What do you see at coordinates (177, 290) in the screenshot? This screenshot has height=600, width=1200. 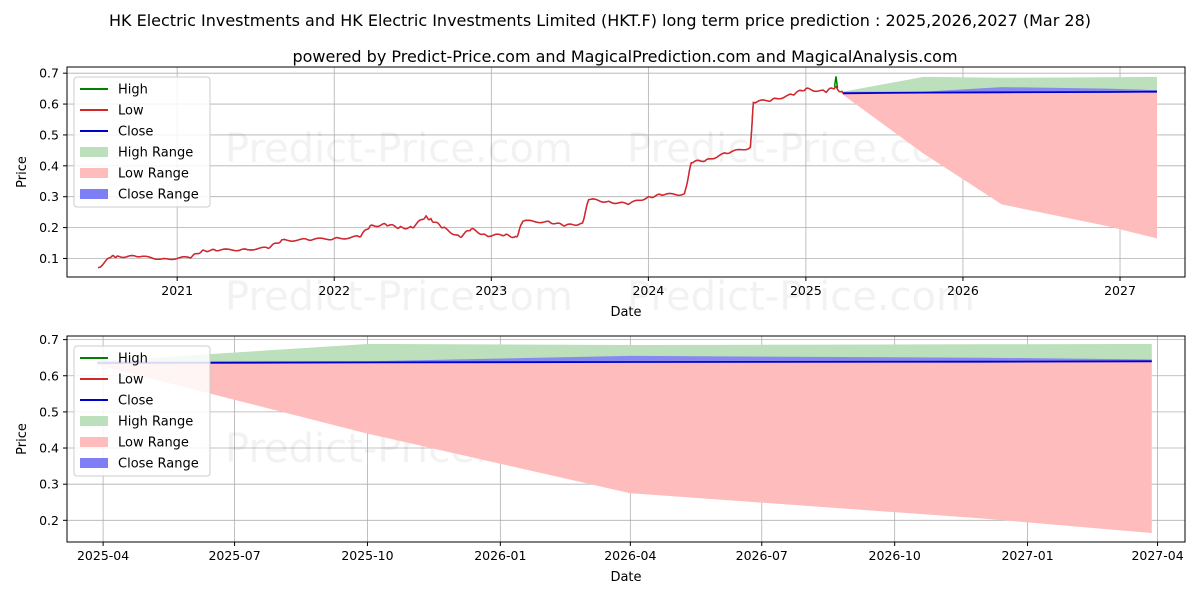 I see `x-tick-label: 2021` at bounding box center [177, 290].